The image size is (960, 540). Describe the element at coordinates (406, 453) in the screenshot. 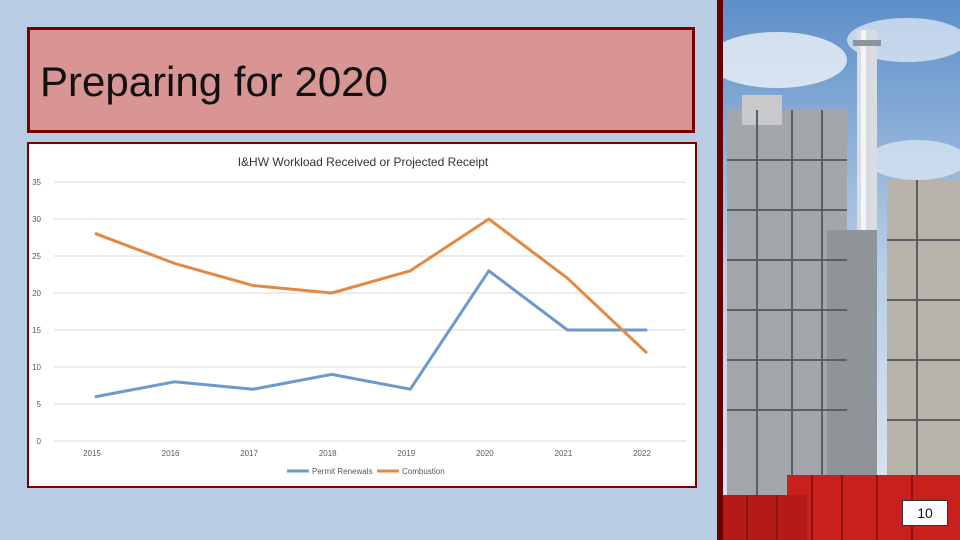

I see `x-tick-label: 2019` at that location.